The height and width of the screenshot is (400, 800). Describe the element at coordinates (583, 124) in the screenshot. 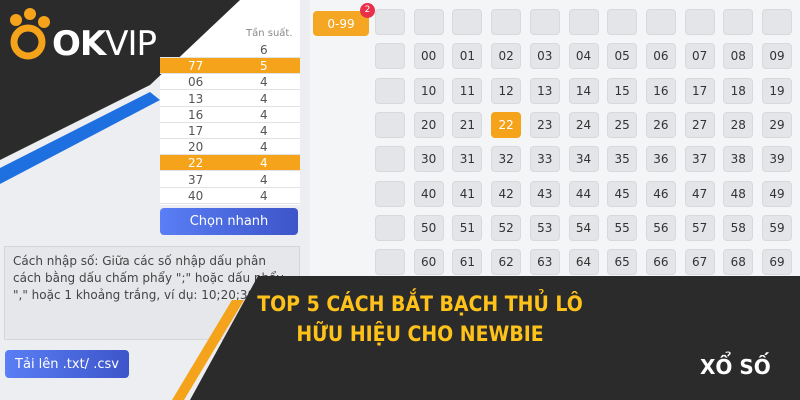

I see `number-cell: 24` at that location.